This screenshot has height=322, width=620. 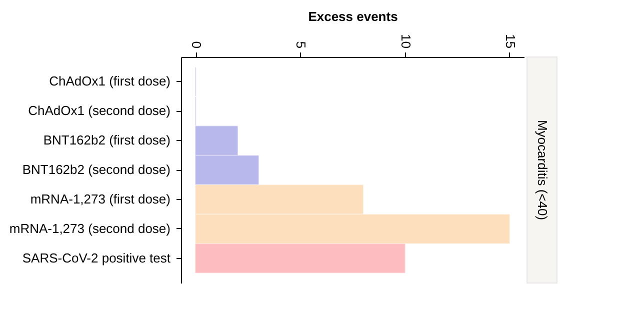 What do you see at coordinates (542, 170) in the screenshot?
I see `text: Myocarditis (<40)` at bounding box center [542, 170].